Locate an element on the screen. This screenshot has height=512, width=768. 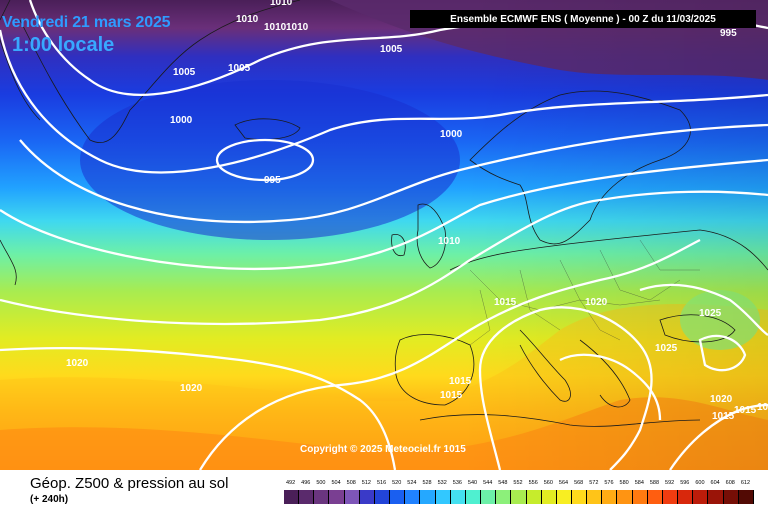
legend-value: 560 is located at coordinates (548, 483).